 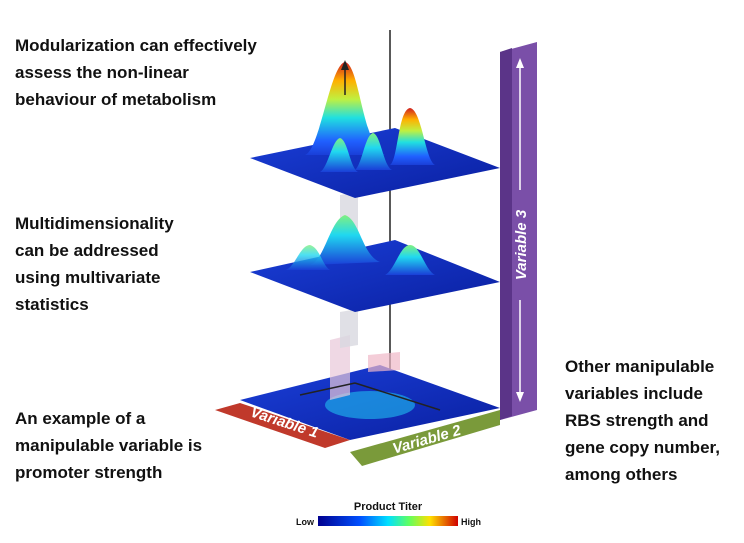 What do you see at coordinates (471, 522) in the screenshot?
I see `legend-high: High` at bounding box center [471, 522].